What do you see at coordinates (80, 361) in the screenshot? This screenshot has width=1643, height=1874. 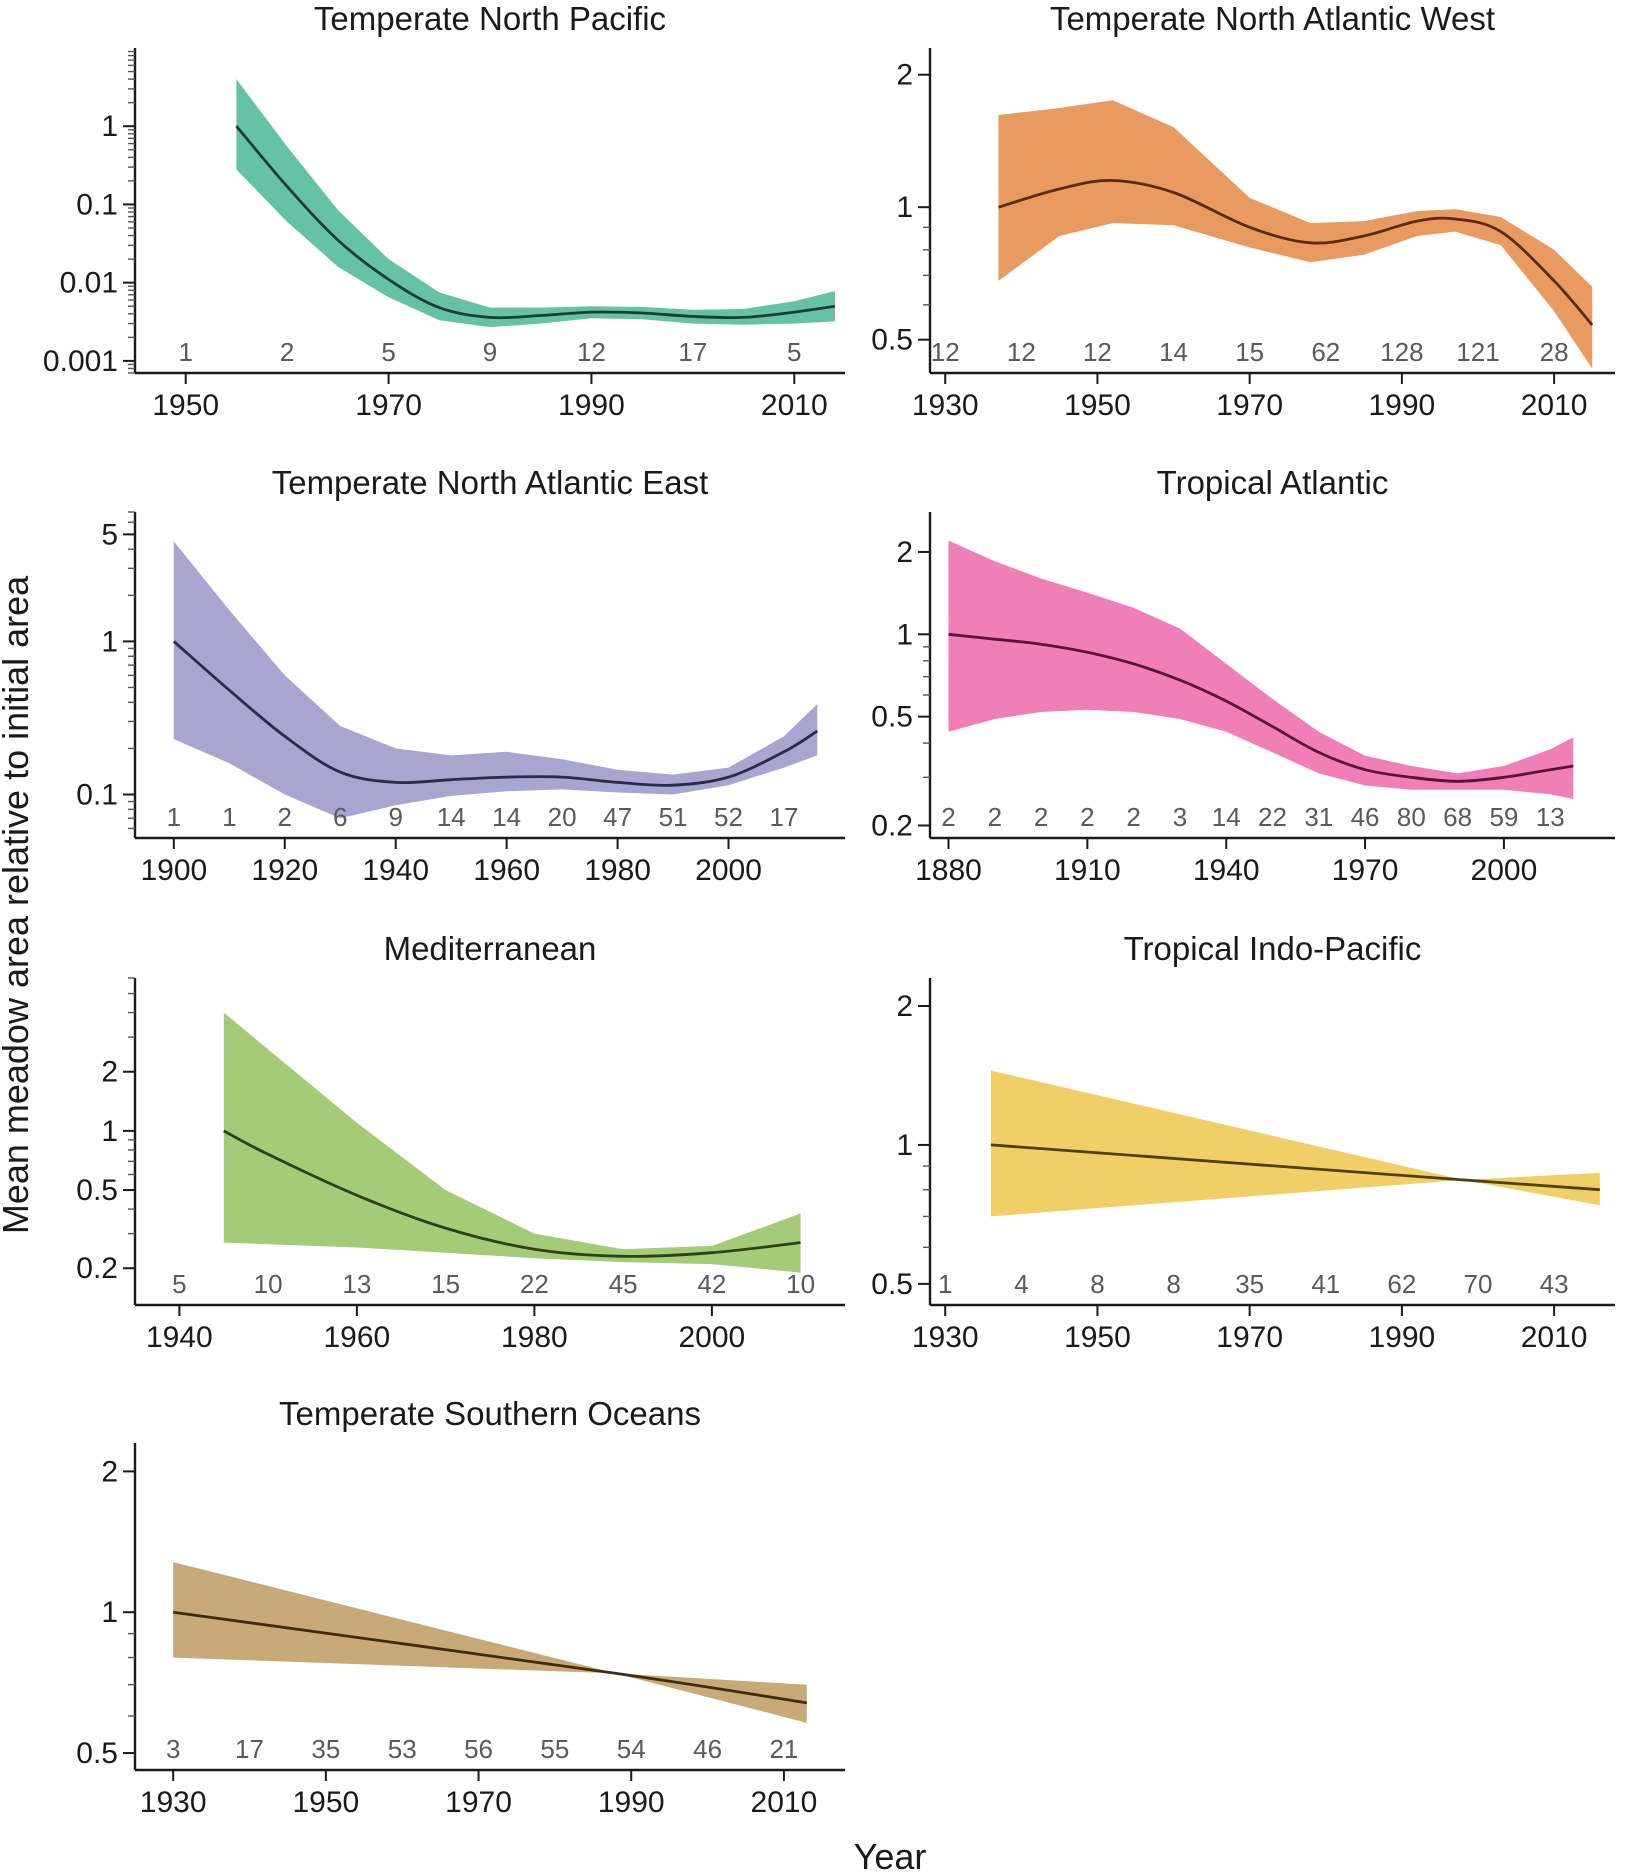 I see `y-tick-label: 0.001` at bounding box center [80, 361].